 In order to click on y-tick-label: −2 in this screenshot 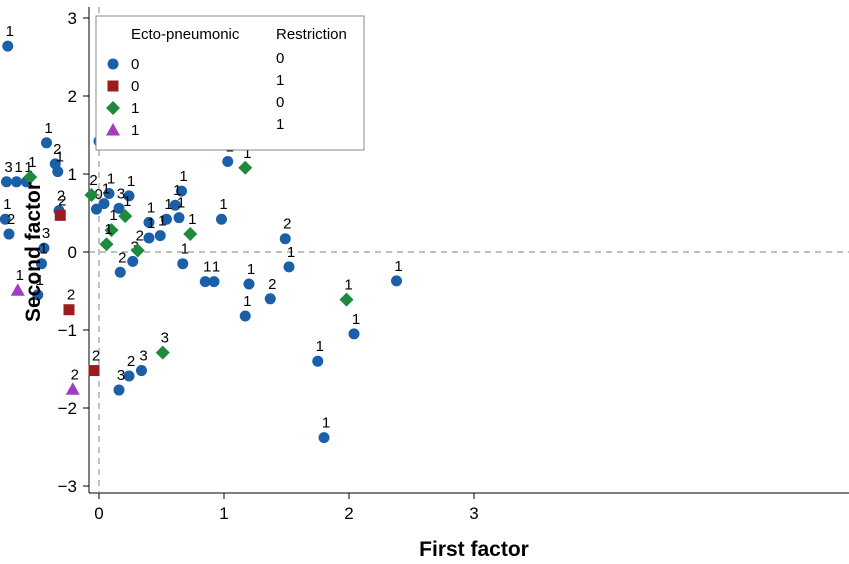, I will do `click(67, 408)`.